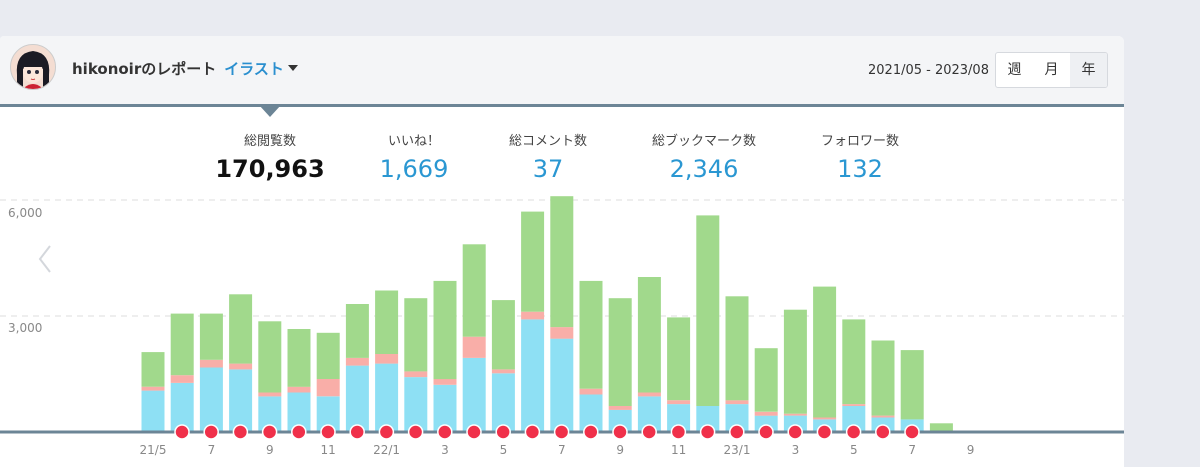 Image resolution: width=1200 pixels, height=467 pixels. What do you see at coordinates (548, 156) in the screenshot?
I see `stat-comments: 総コメント数 37` at bounding box center [548, 156].